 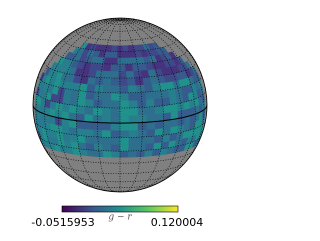 What do you see at coordinates (120, 218) in the screenshot?
I see `colorbar-label: g − r` at bounding box center [120, 218].